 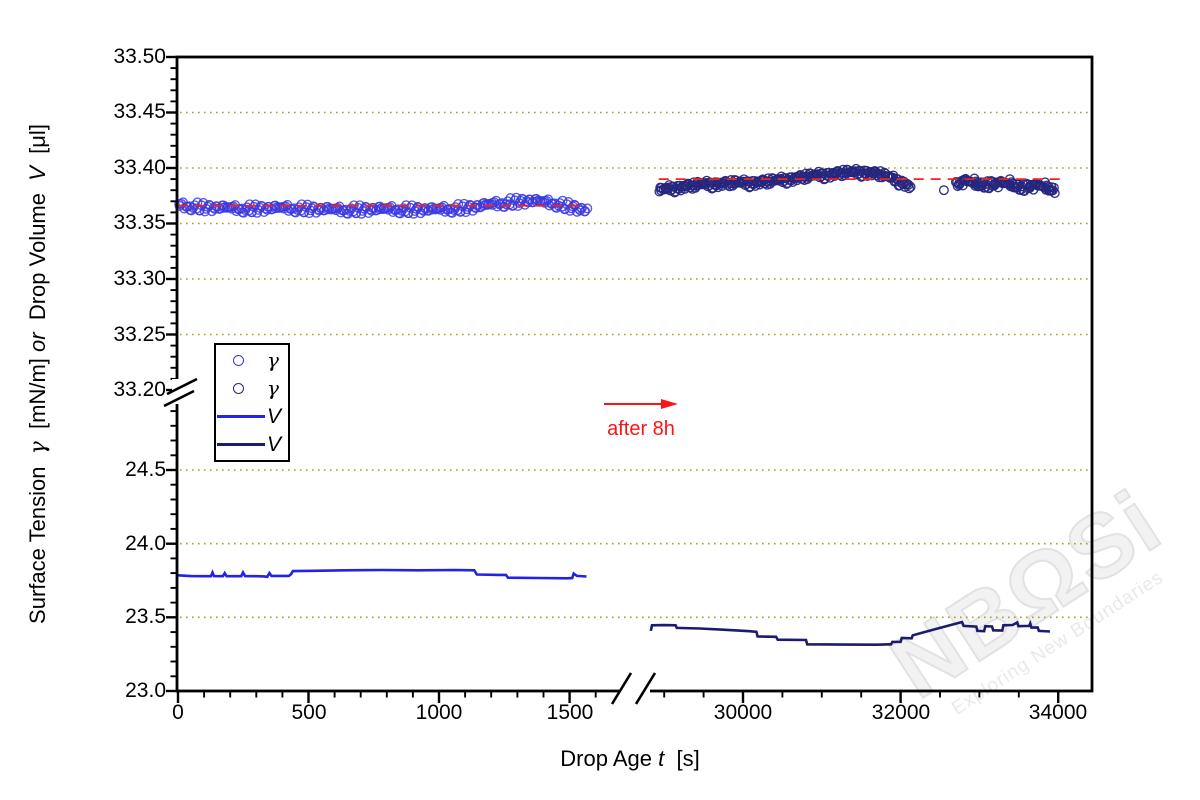 I want to click on x-tick-label: 34000, so click(x=1058, y=712).